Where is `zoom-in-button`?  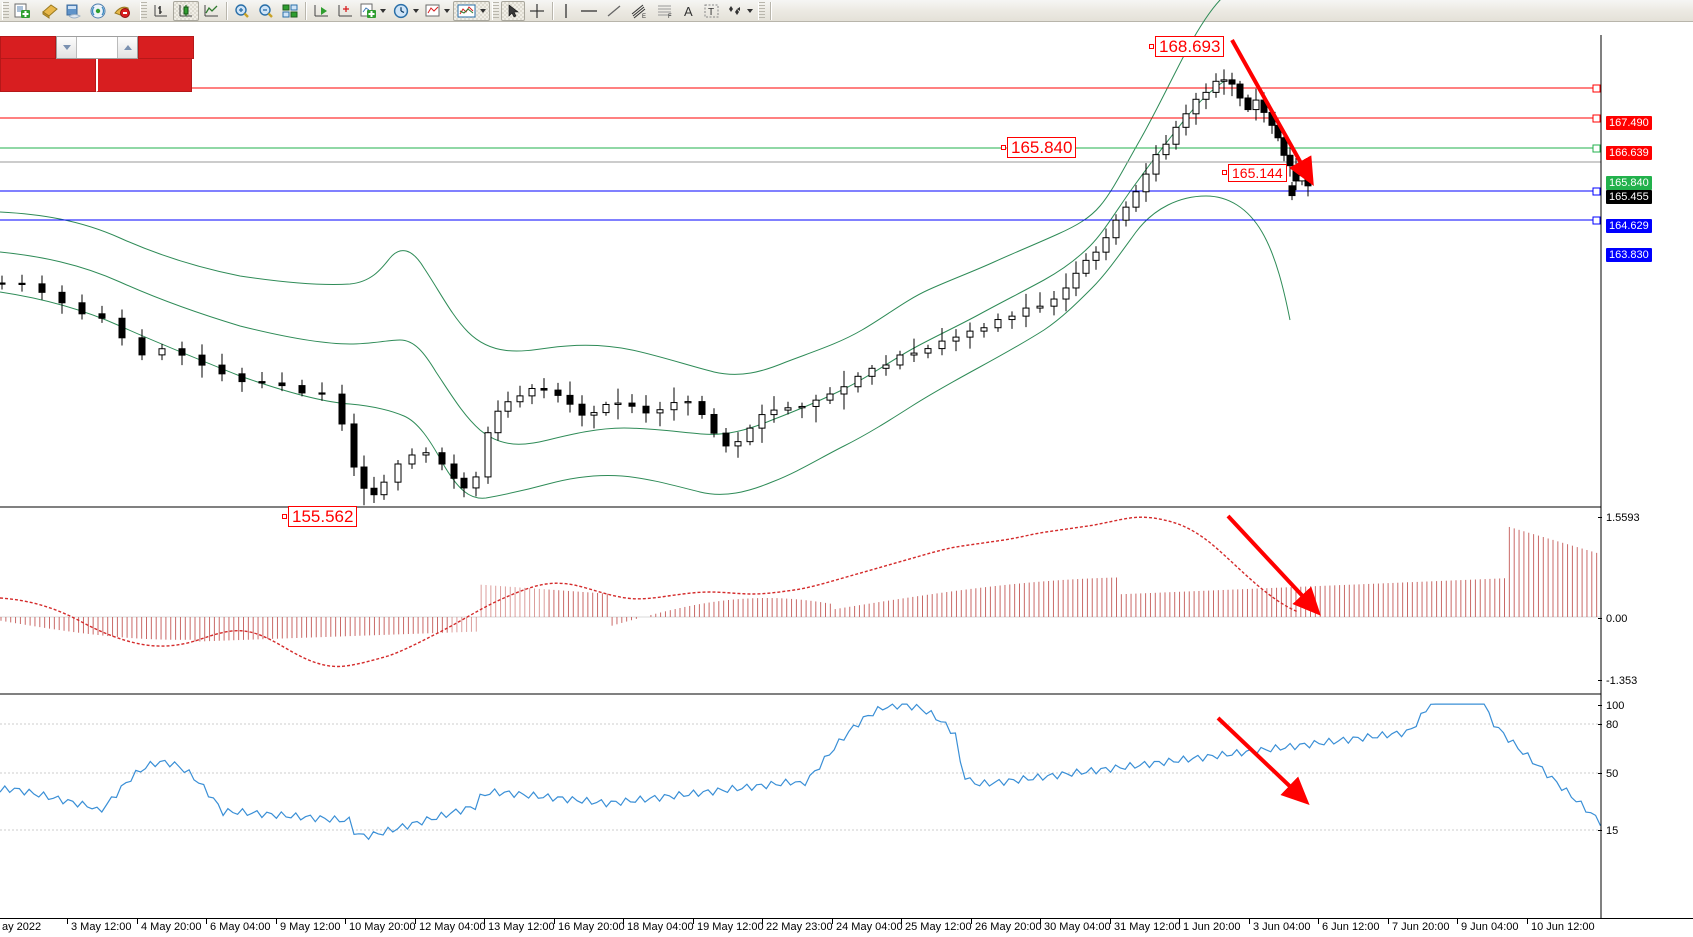 zoom-in-button is located at coordinates (242, 11).